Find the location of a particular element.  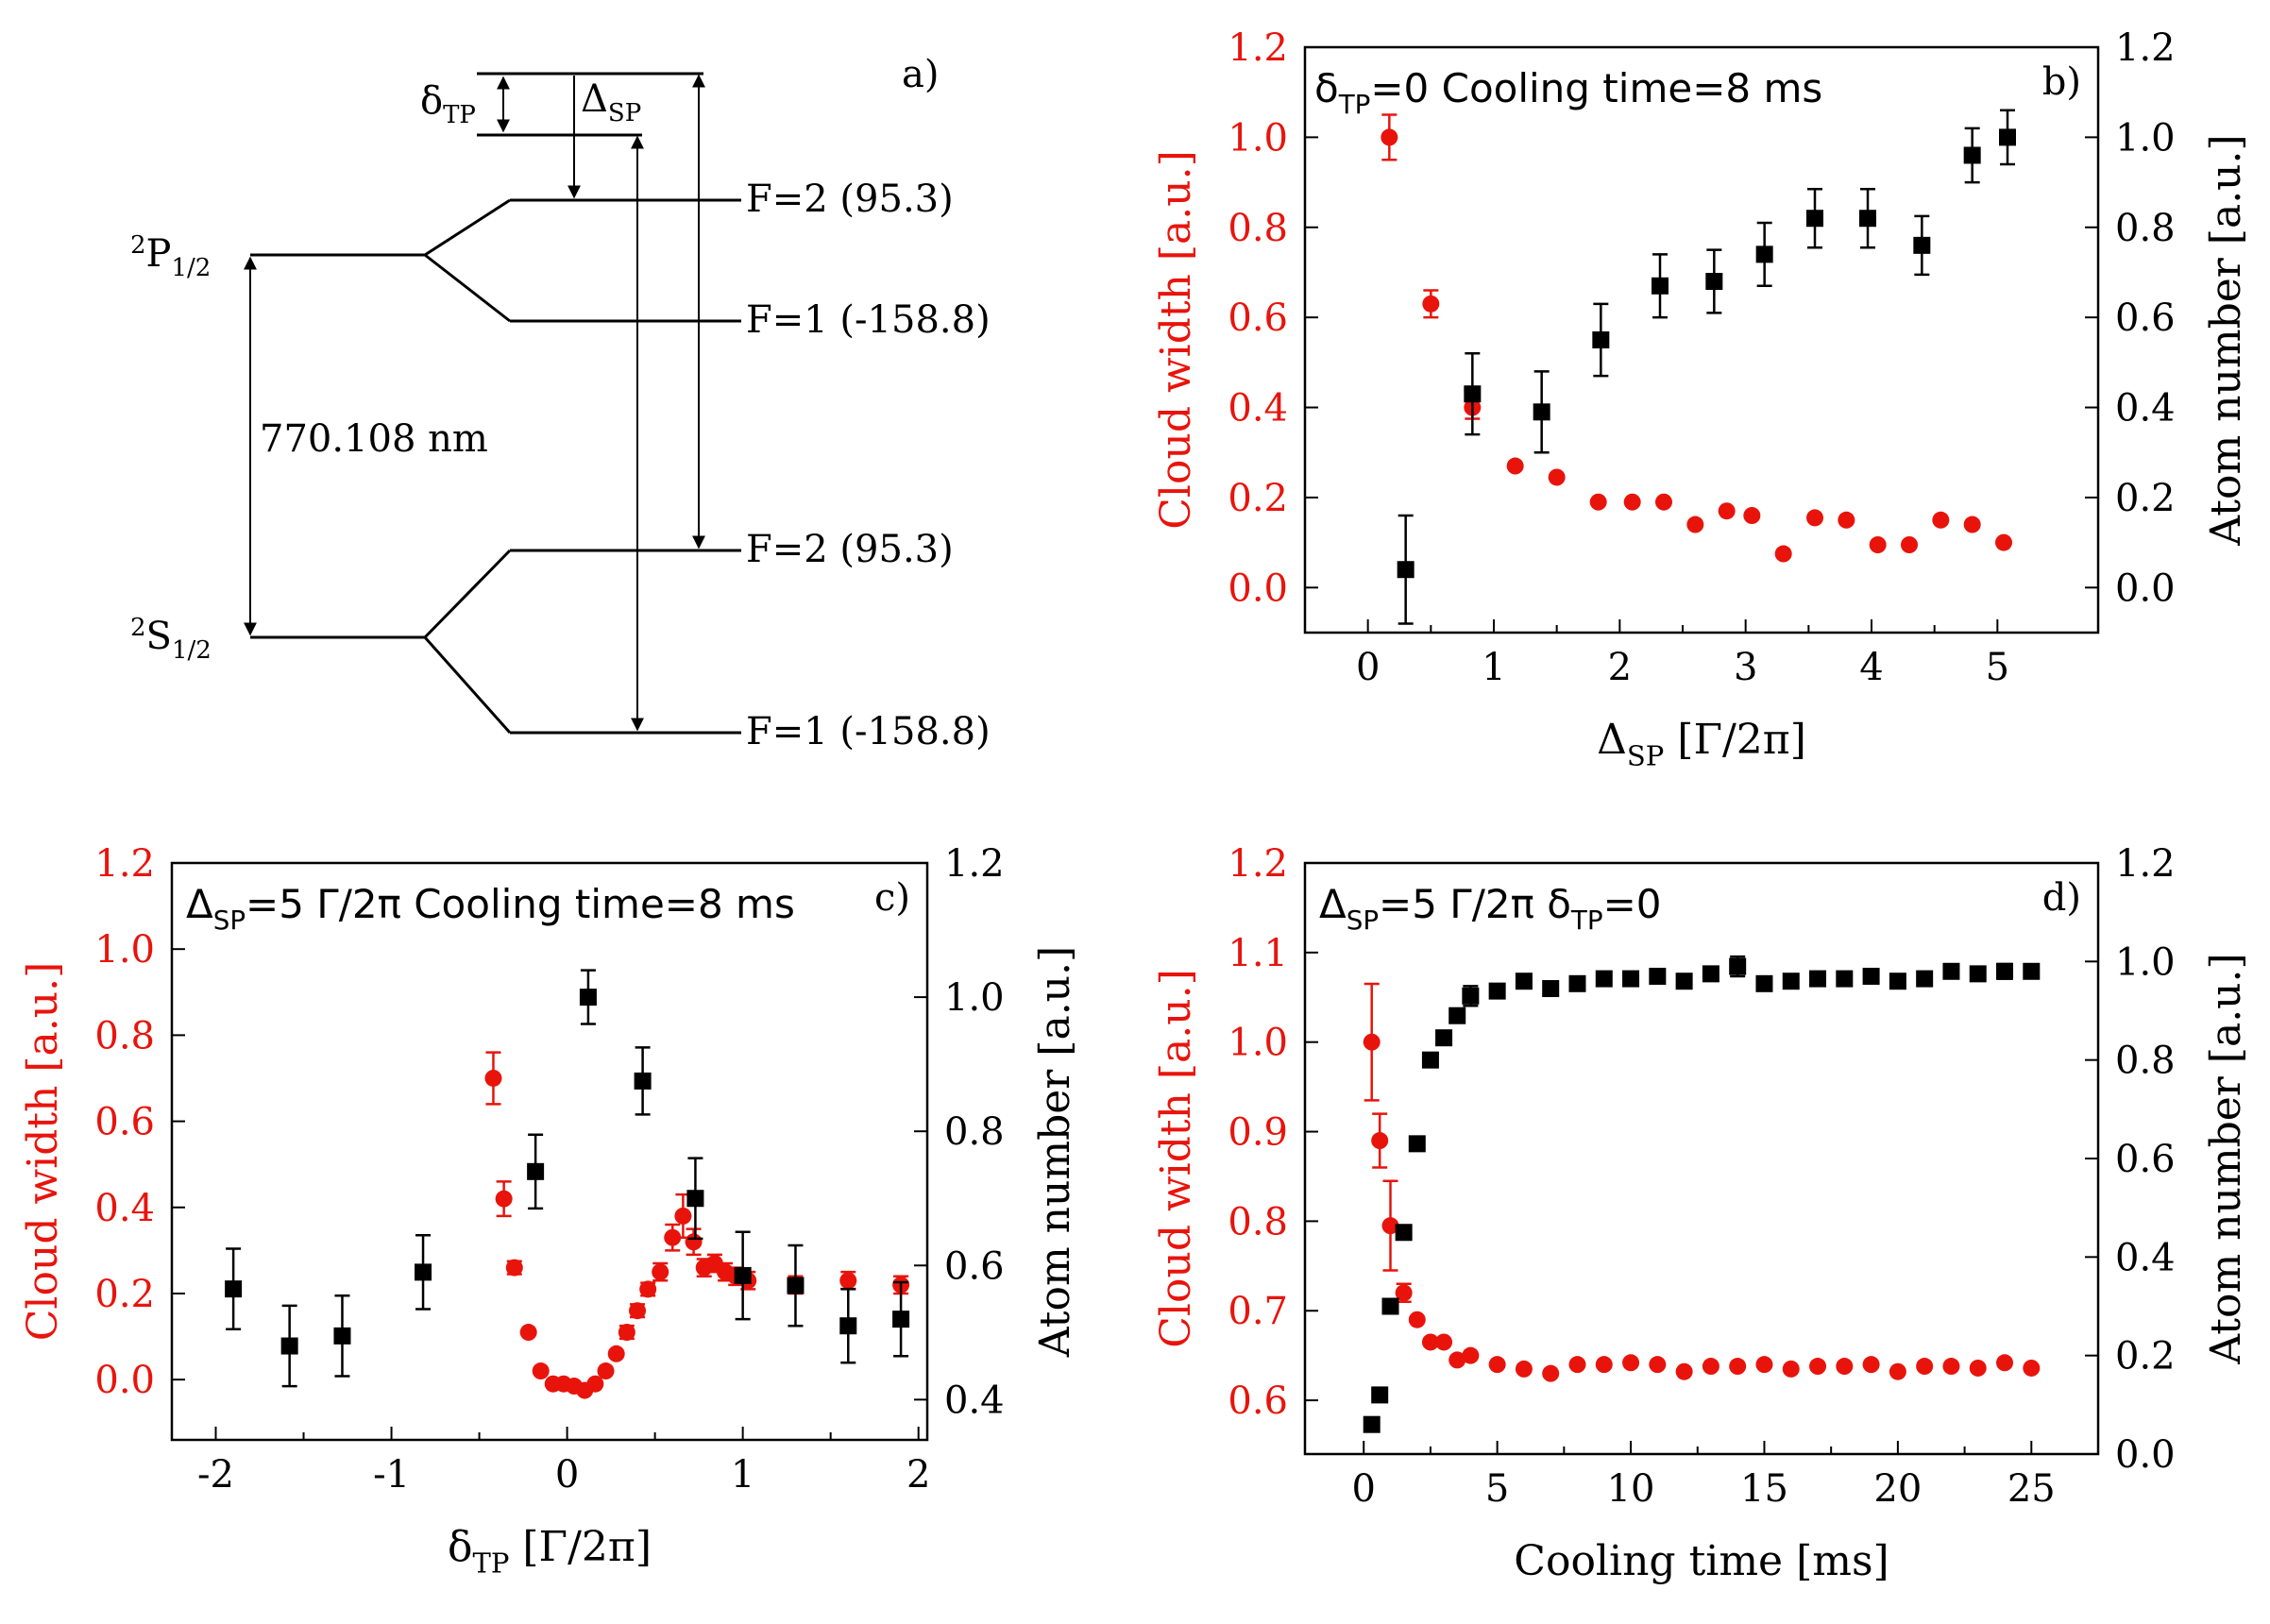

x-tick-label: 10 is located at coordinates (1631, 1489).